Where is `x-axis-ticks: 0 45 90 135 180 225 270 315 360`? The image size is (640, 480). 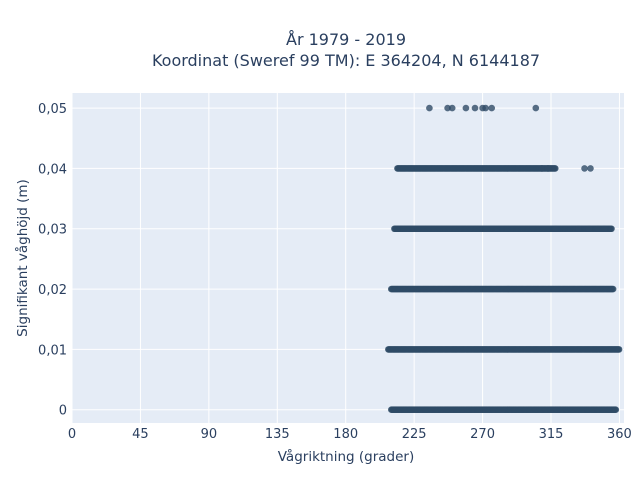
x-axis-ticks: 0 45 90 135 180 225 270 315 360 is located at coordinates (350, 434).